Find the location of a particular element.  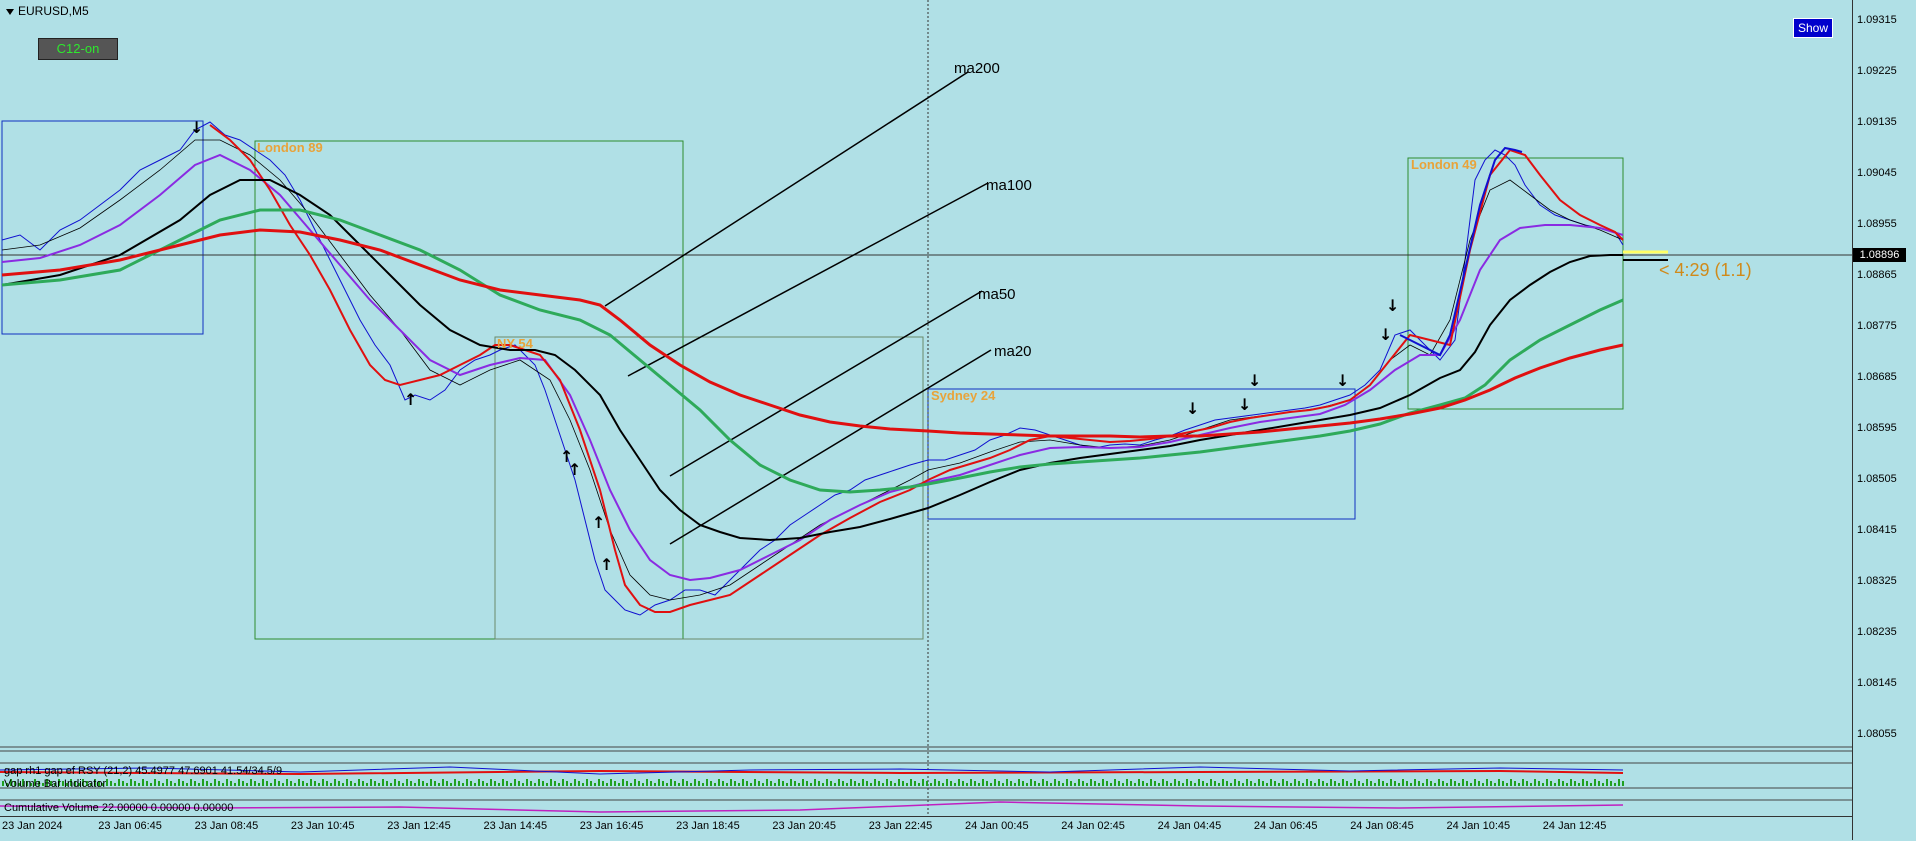

price-tick: 1.09225 is located at coordinates (1877, 71).